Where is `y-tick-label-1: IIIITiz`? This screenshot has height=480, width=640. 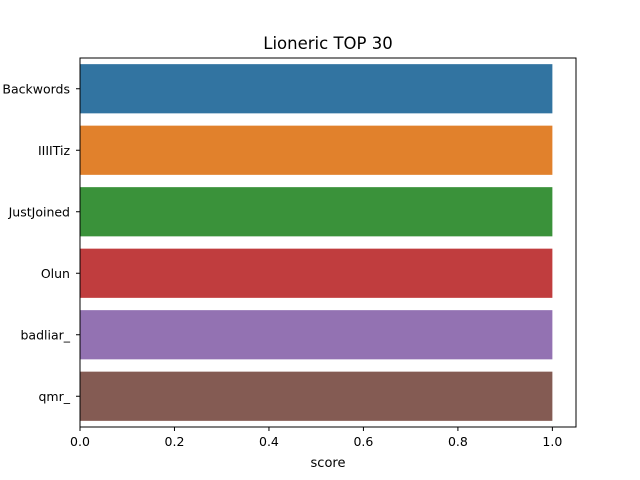
y-tick-label-1: IIIITiz is located at coordinates (54, 150).